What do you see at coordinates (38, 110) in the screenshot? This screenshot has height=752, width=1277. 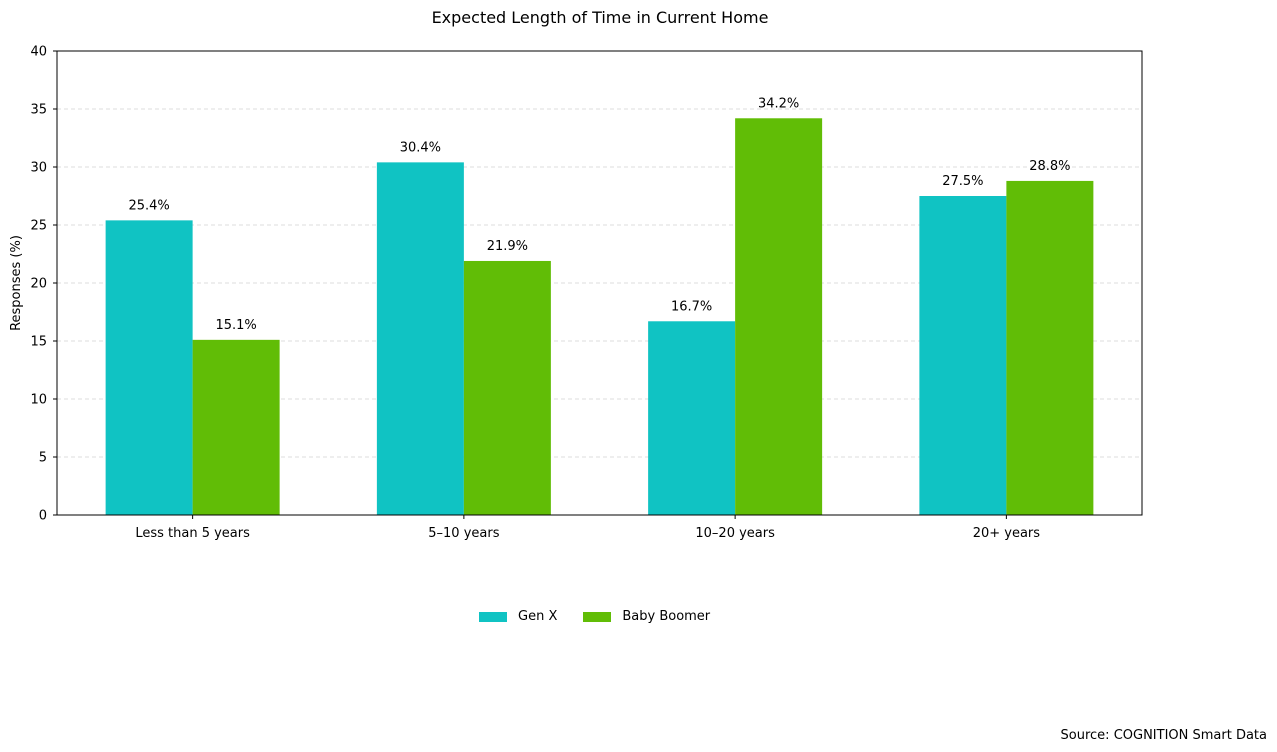 I see `y-tick-label: 35` at bounding box center [38, 110].